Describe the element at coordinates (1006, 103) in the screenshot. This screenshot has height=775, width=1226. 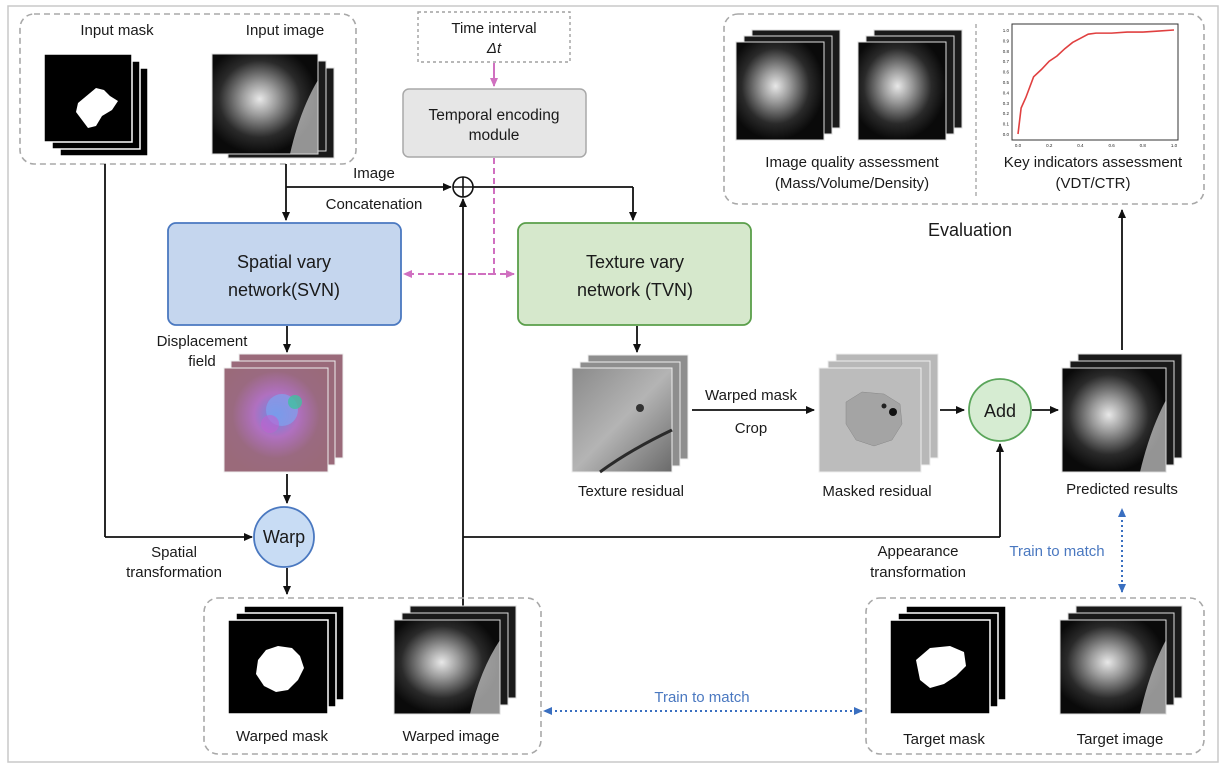
I see `chart-ytick-label: 0.3` at that location.